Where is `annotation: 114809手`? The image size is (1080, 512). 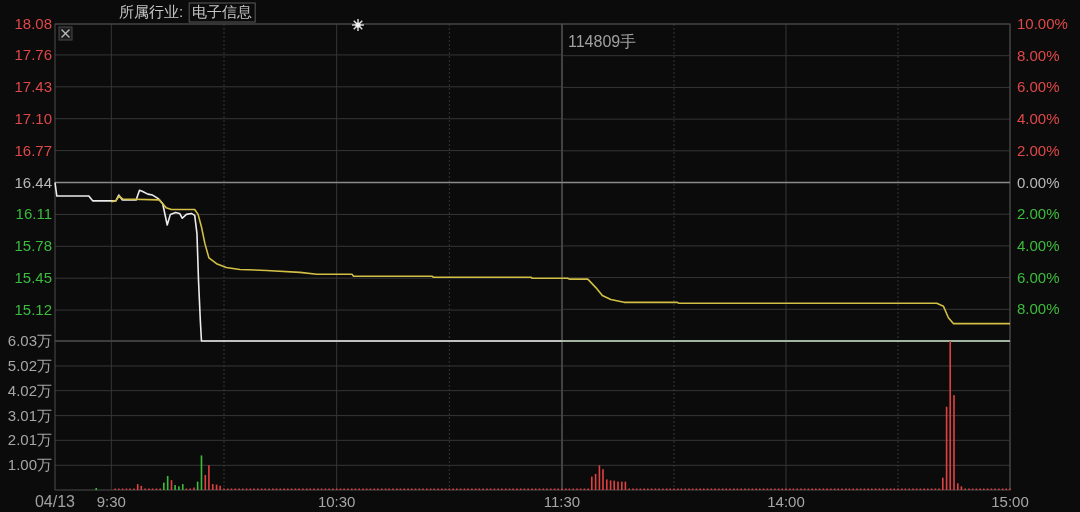 annotation: 114809手 is located at coordinates (602, 41).